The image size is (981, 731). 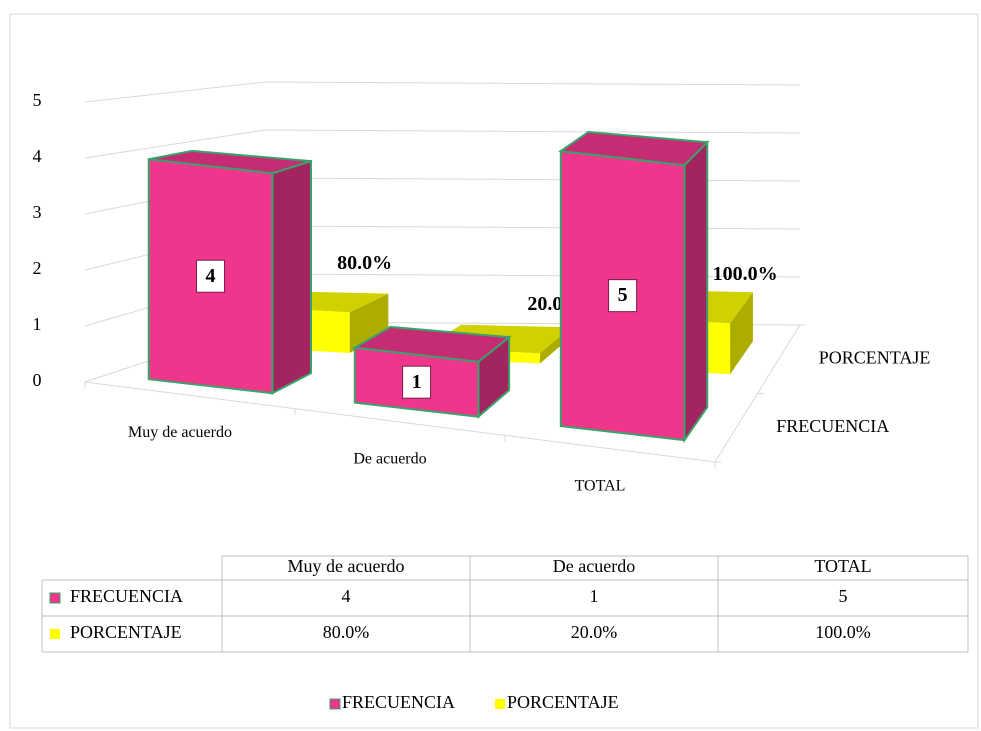 What do you see at coordinates (389, 459) in the screenshot?
I see `x-tick-label: De acuerdo` at bounding box center [389, 459].